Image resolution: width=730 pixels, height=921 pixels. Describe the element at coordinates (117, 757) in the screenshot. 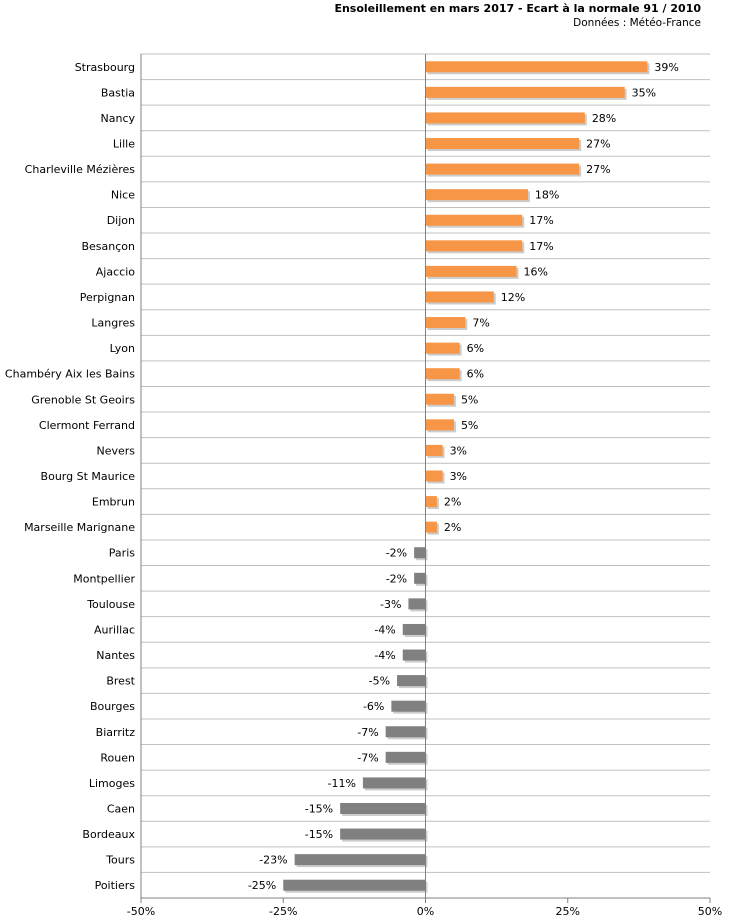

I see `category-label: Rouen` at that location.